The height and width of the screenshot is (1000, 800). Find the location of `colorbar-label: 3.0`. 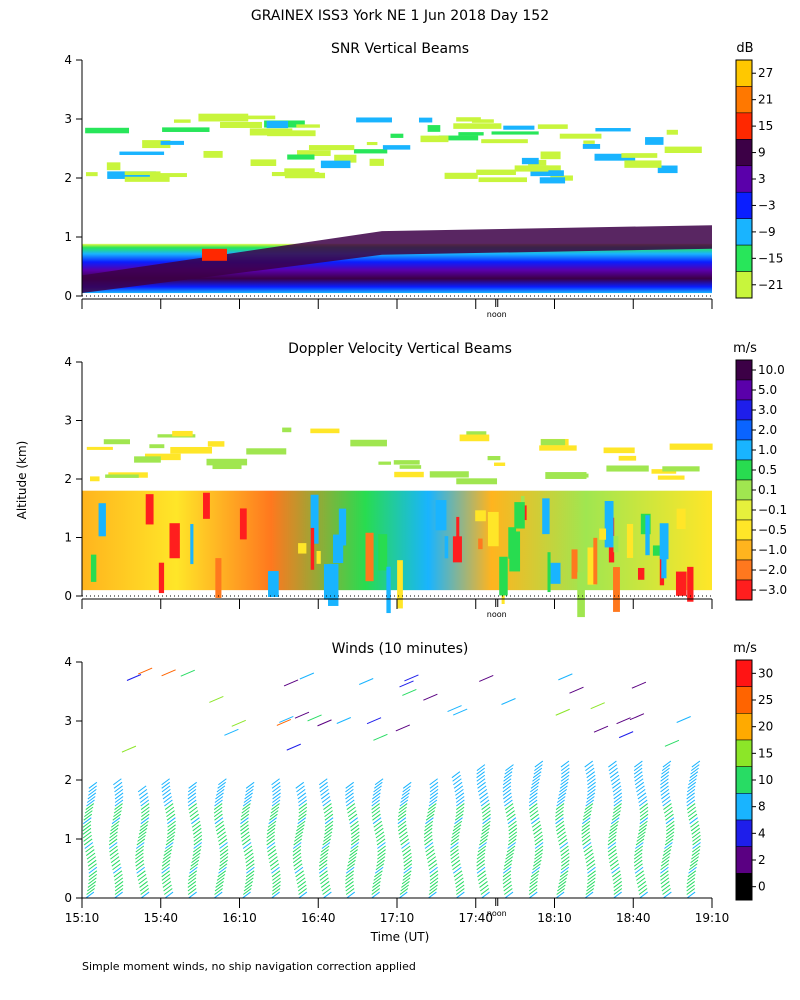

colorbar-label: 3.0 is located at coordinates (767, 410).